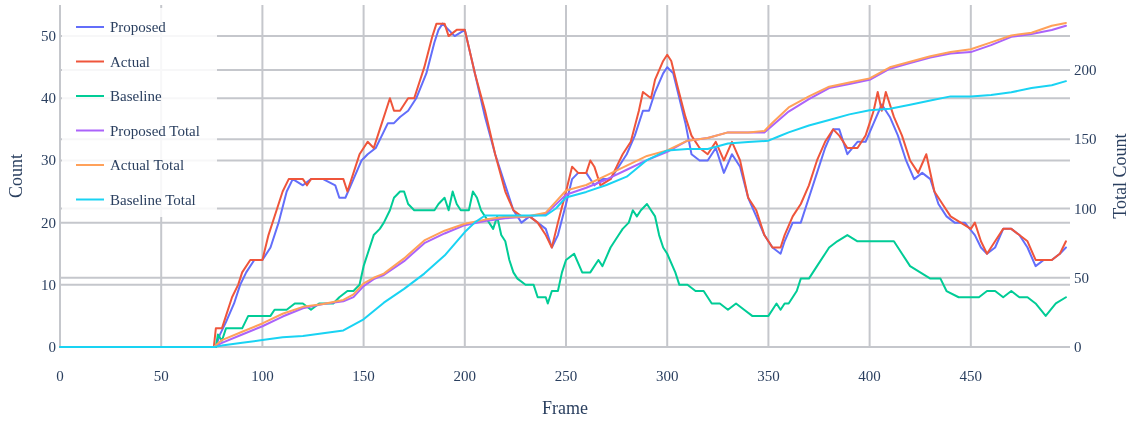 The width and height of the screenshot is (1137, 422). I want to click on x-axis-title: Frame, so click(565, 408).